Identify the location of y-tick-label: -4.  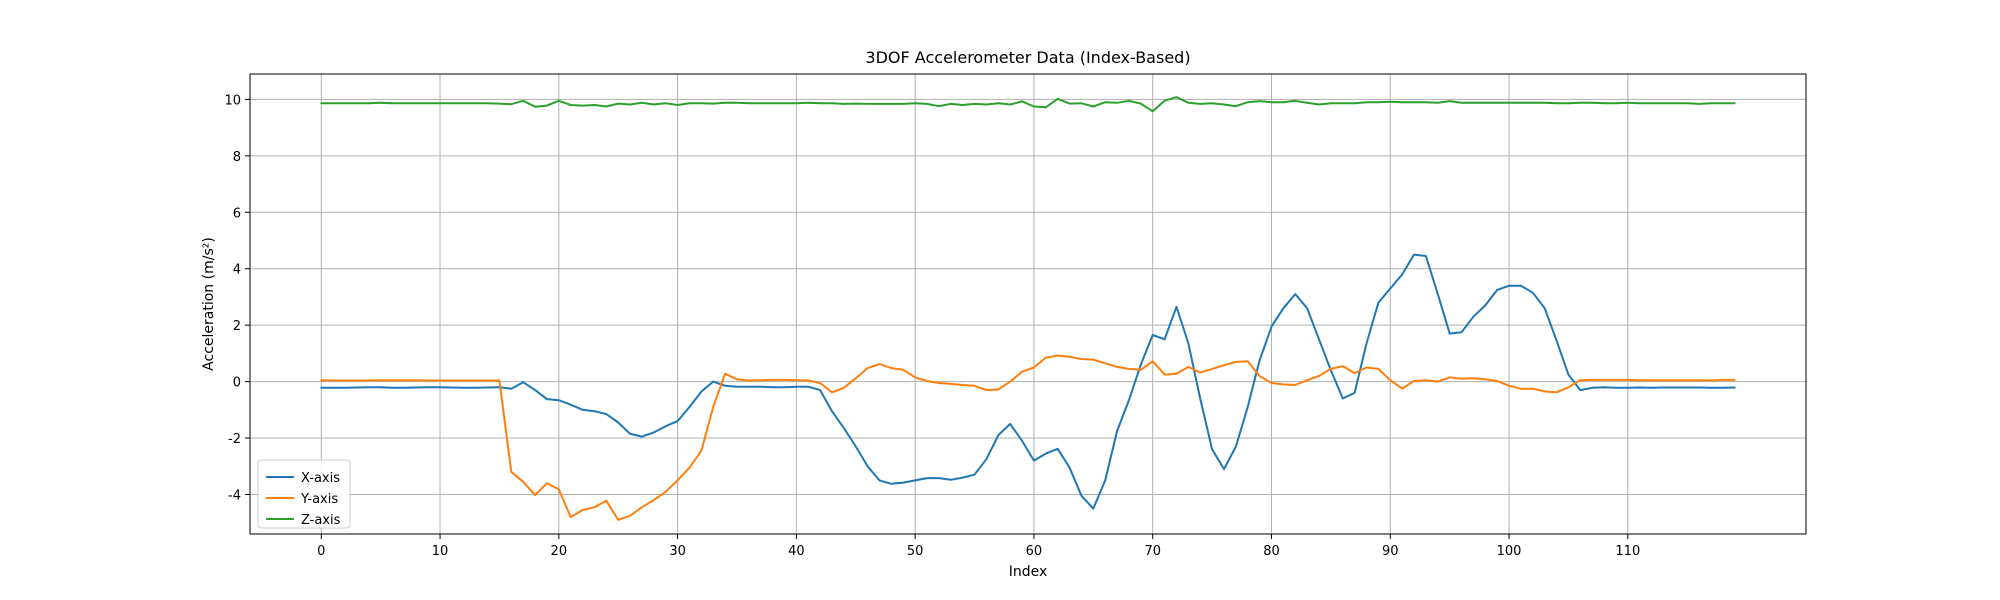
(234, 495).